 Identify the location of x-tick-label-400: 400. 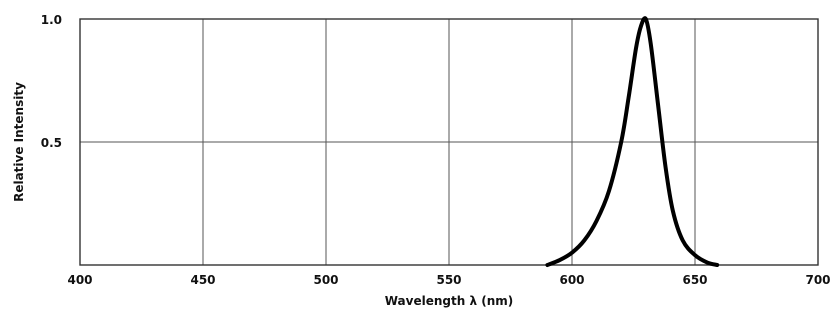
(79, 280).